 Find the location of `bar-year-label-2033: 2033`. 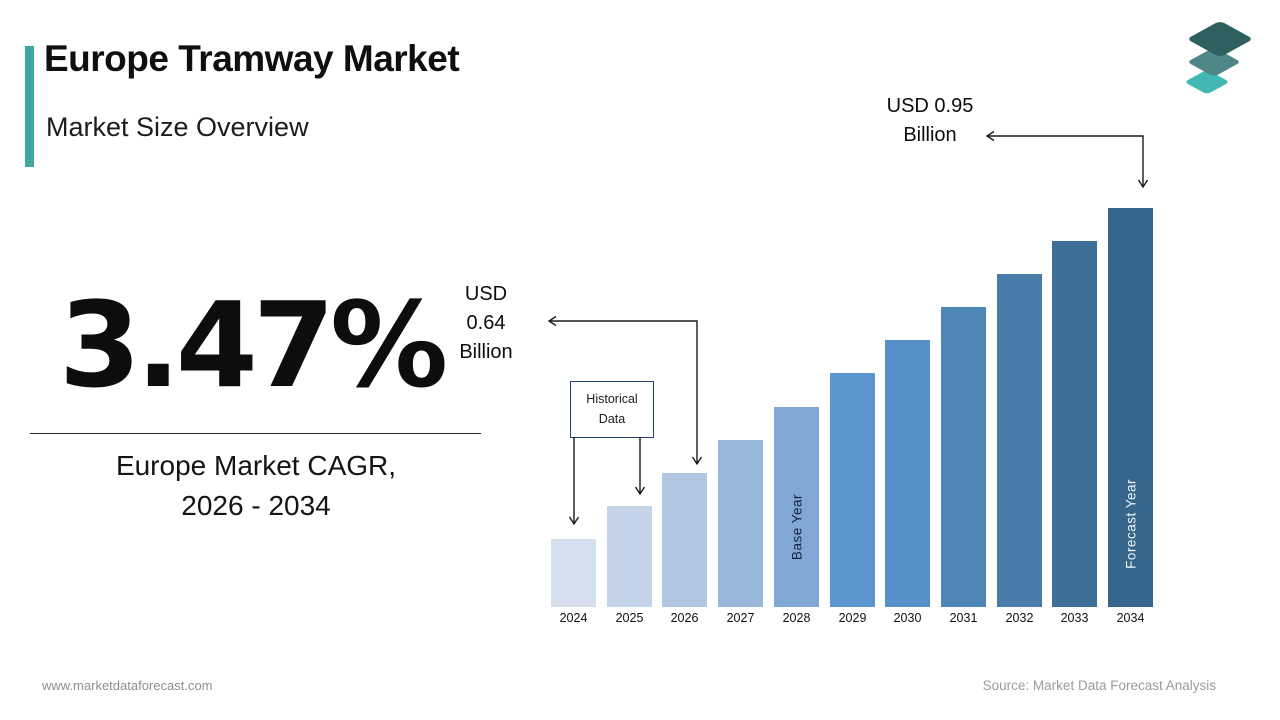

bar-year-label-2033: 2033 is located at coordinates (1074, 618).